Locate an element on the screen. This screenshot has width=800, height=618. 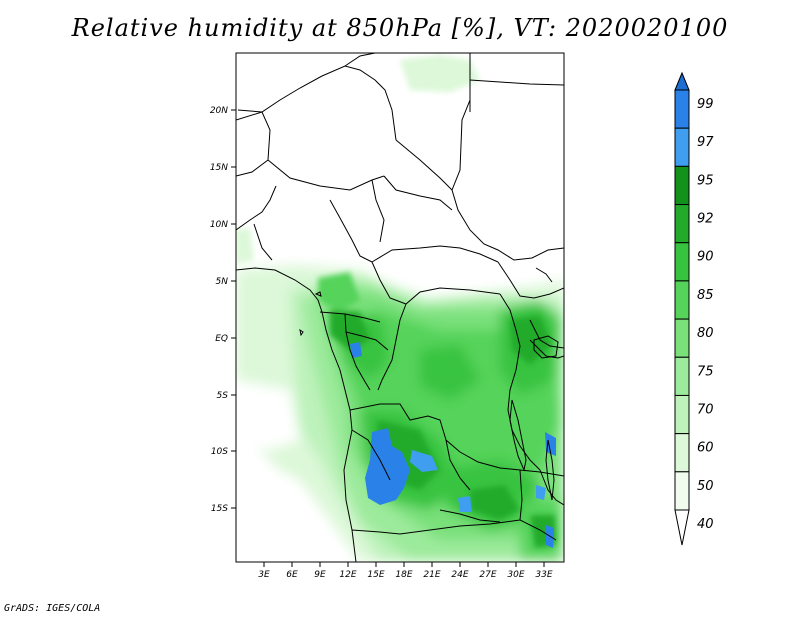
lon-tick-label: 3E is located at coordinates (264, 575).